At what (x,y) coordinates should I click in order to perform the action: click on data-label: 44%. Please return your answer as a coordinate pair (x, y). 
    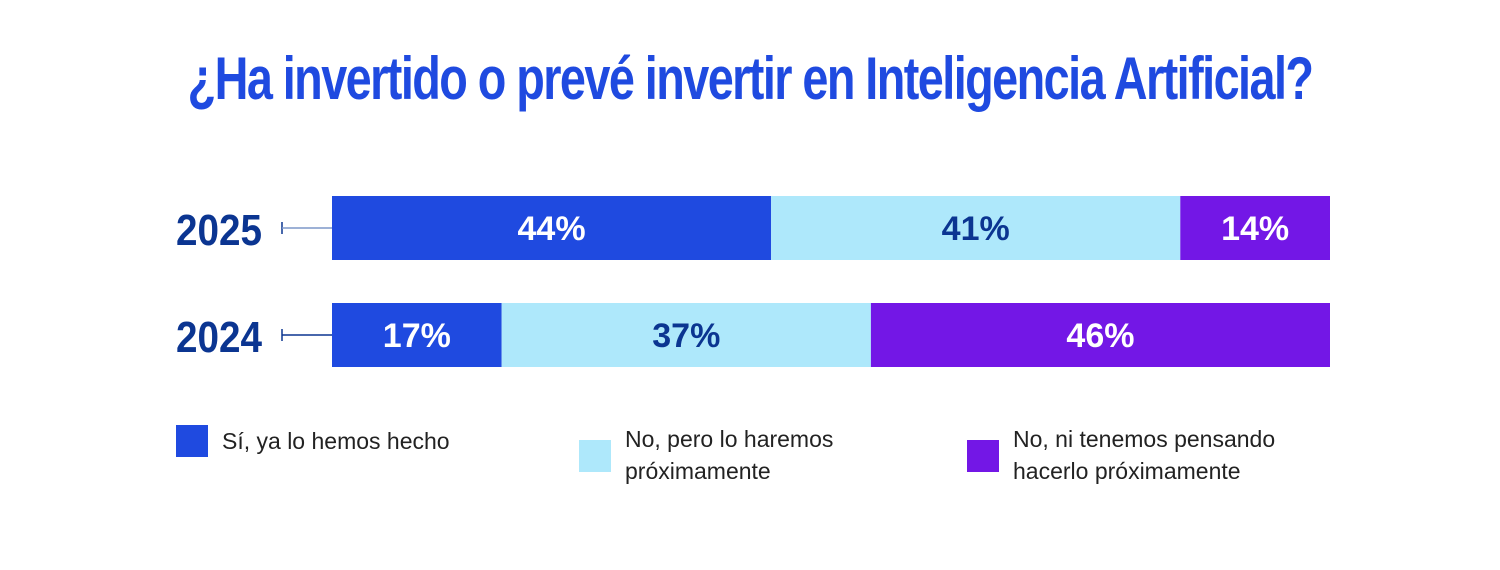
    Looking at the image, I should click on (552, 229).